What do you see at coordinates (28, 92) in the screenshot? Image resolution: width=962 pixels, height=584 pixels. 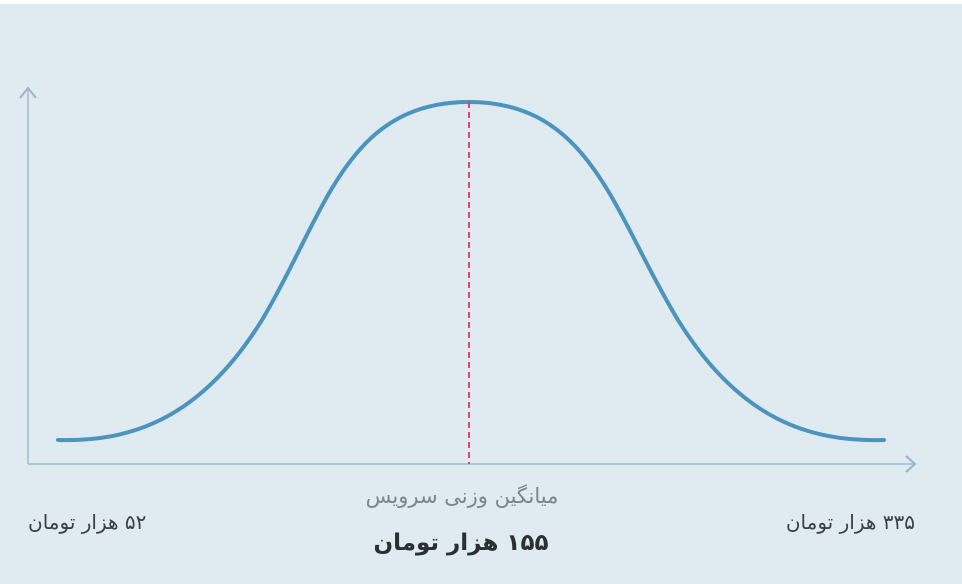 I see `y-axis-arrow` at bounding box center [28, 92].